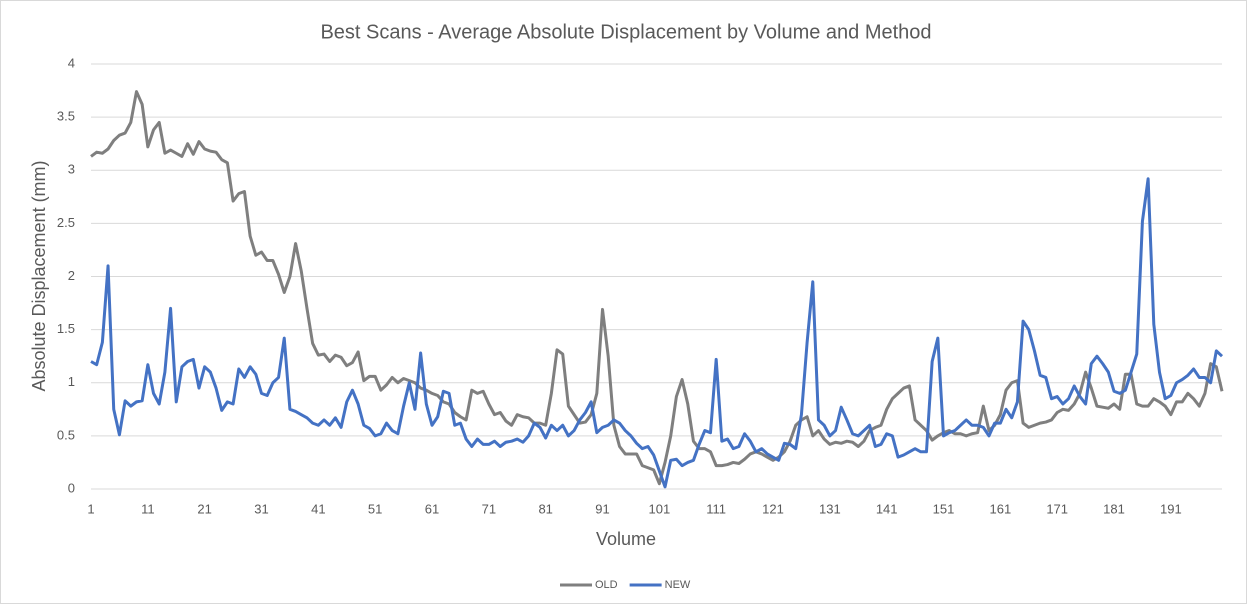  Describe the element at coordinates (626, 539) in the screenshot. I see `x-axis-label: Volume` at that location.